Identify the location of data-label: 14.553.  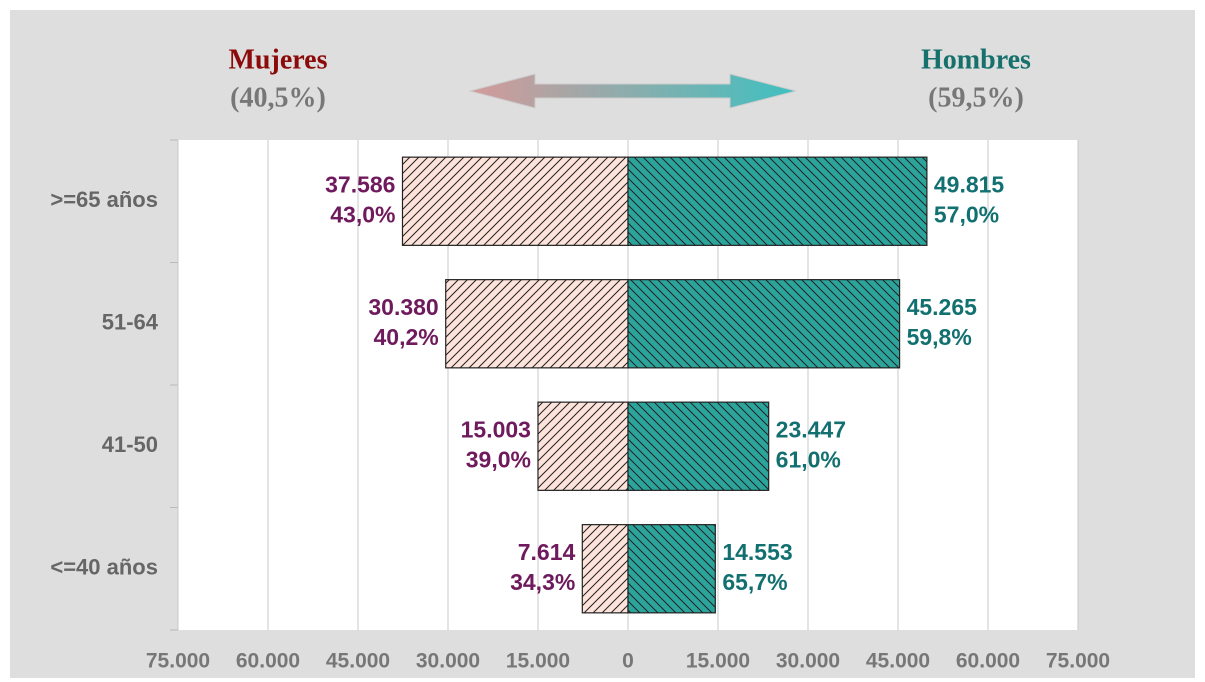
(757, 552).